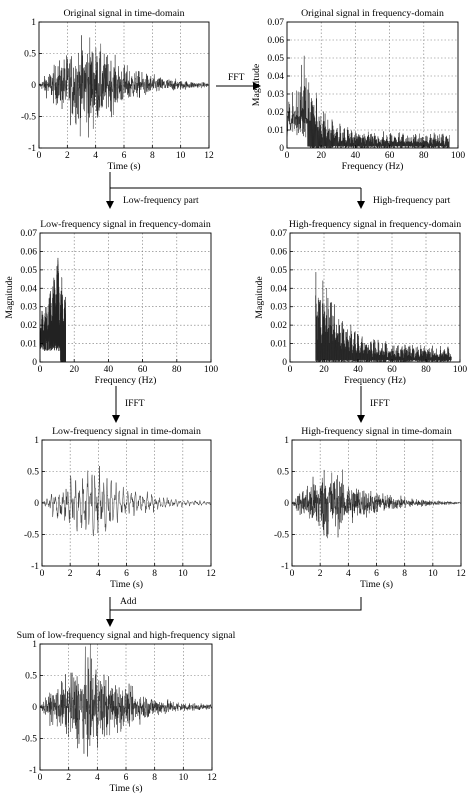 The height and width of the screenshot is (801, 474). What do you see at coordinates (236, 604) in the screenshot?
I see `add-connector-line` at bounding box center [236, 604].